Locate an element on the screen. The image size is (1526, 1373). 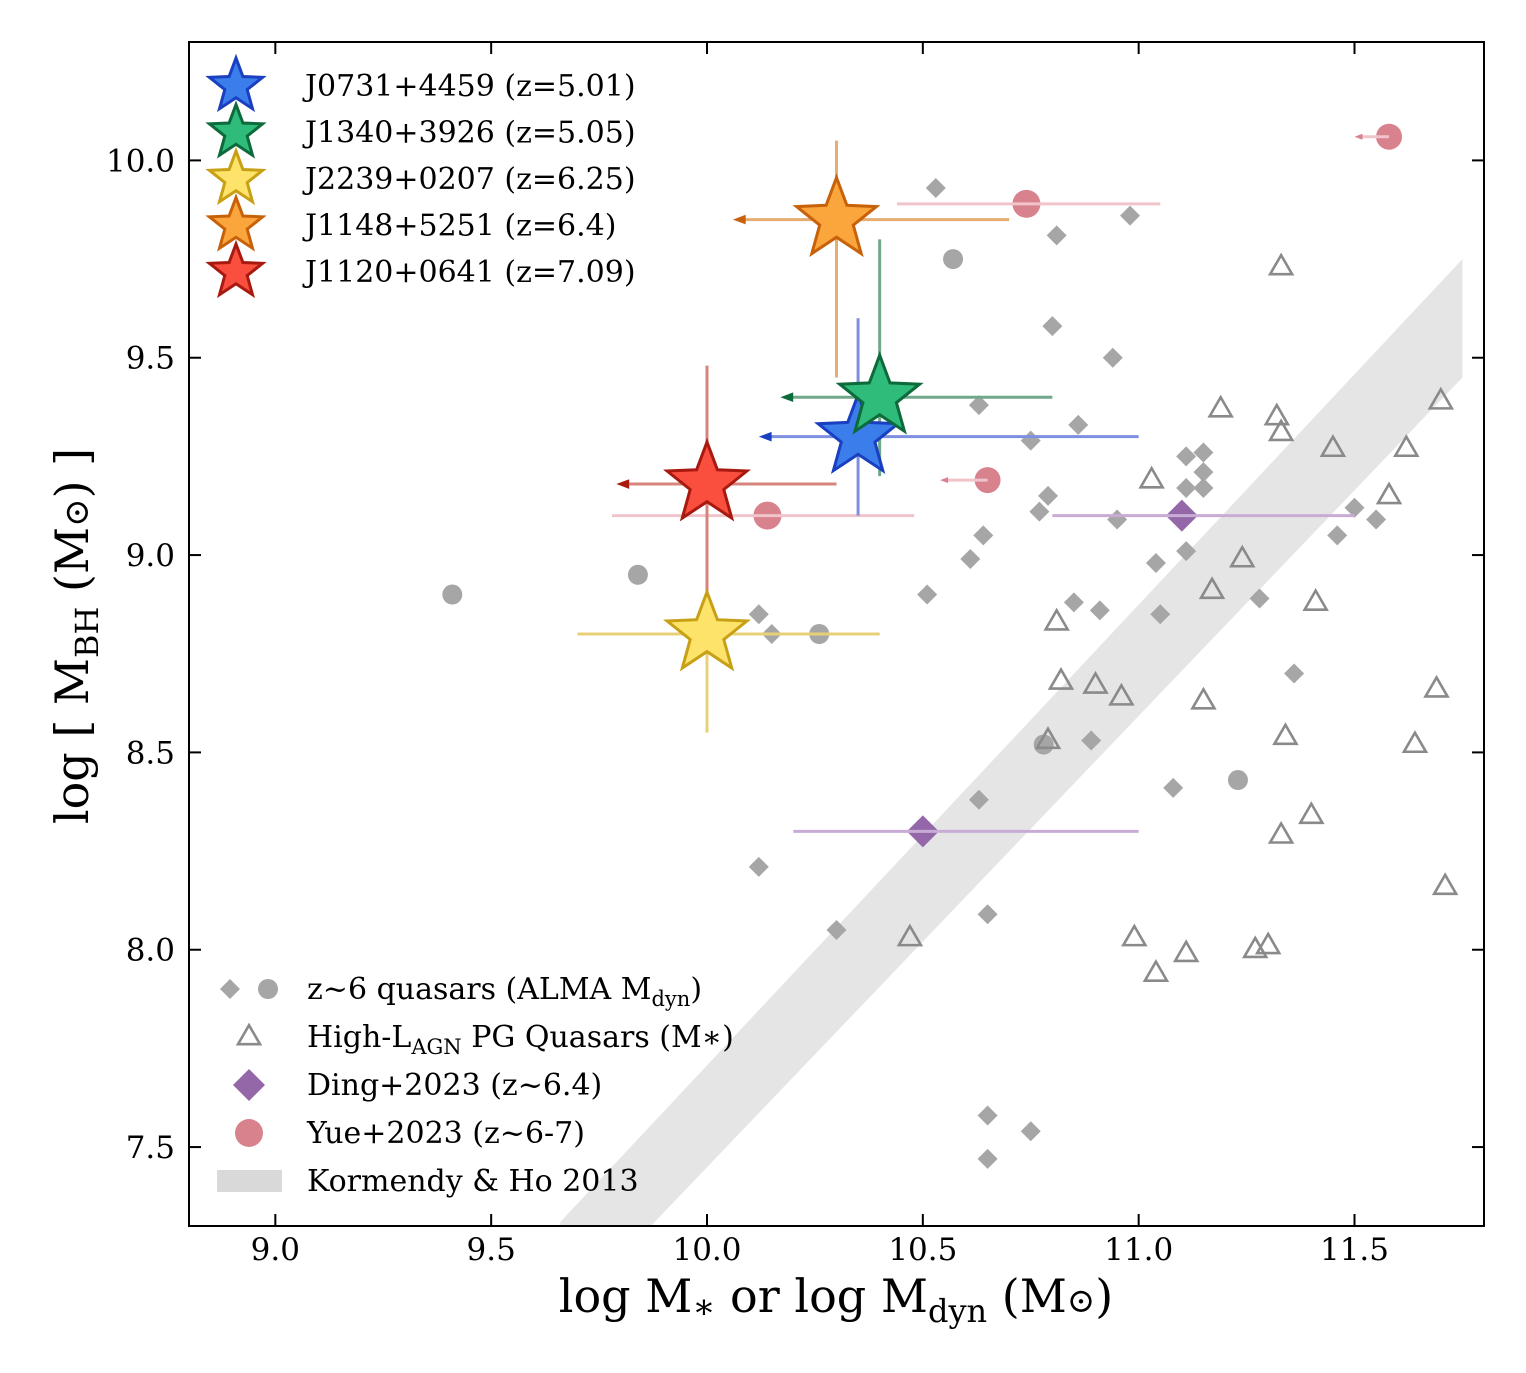
legend-sample-label: Kormendy & Ho 2013 is located at coordinates (473, 1181).